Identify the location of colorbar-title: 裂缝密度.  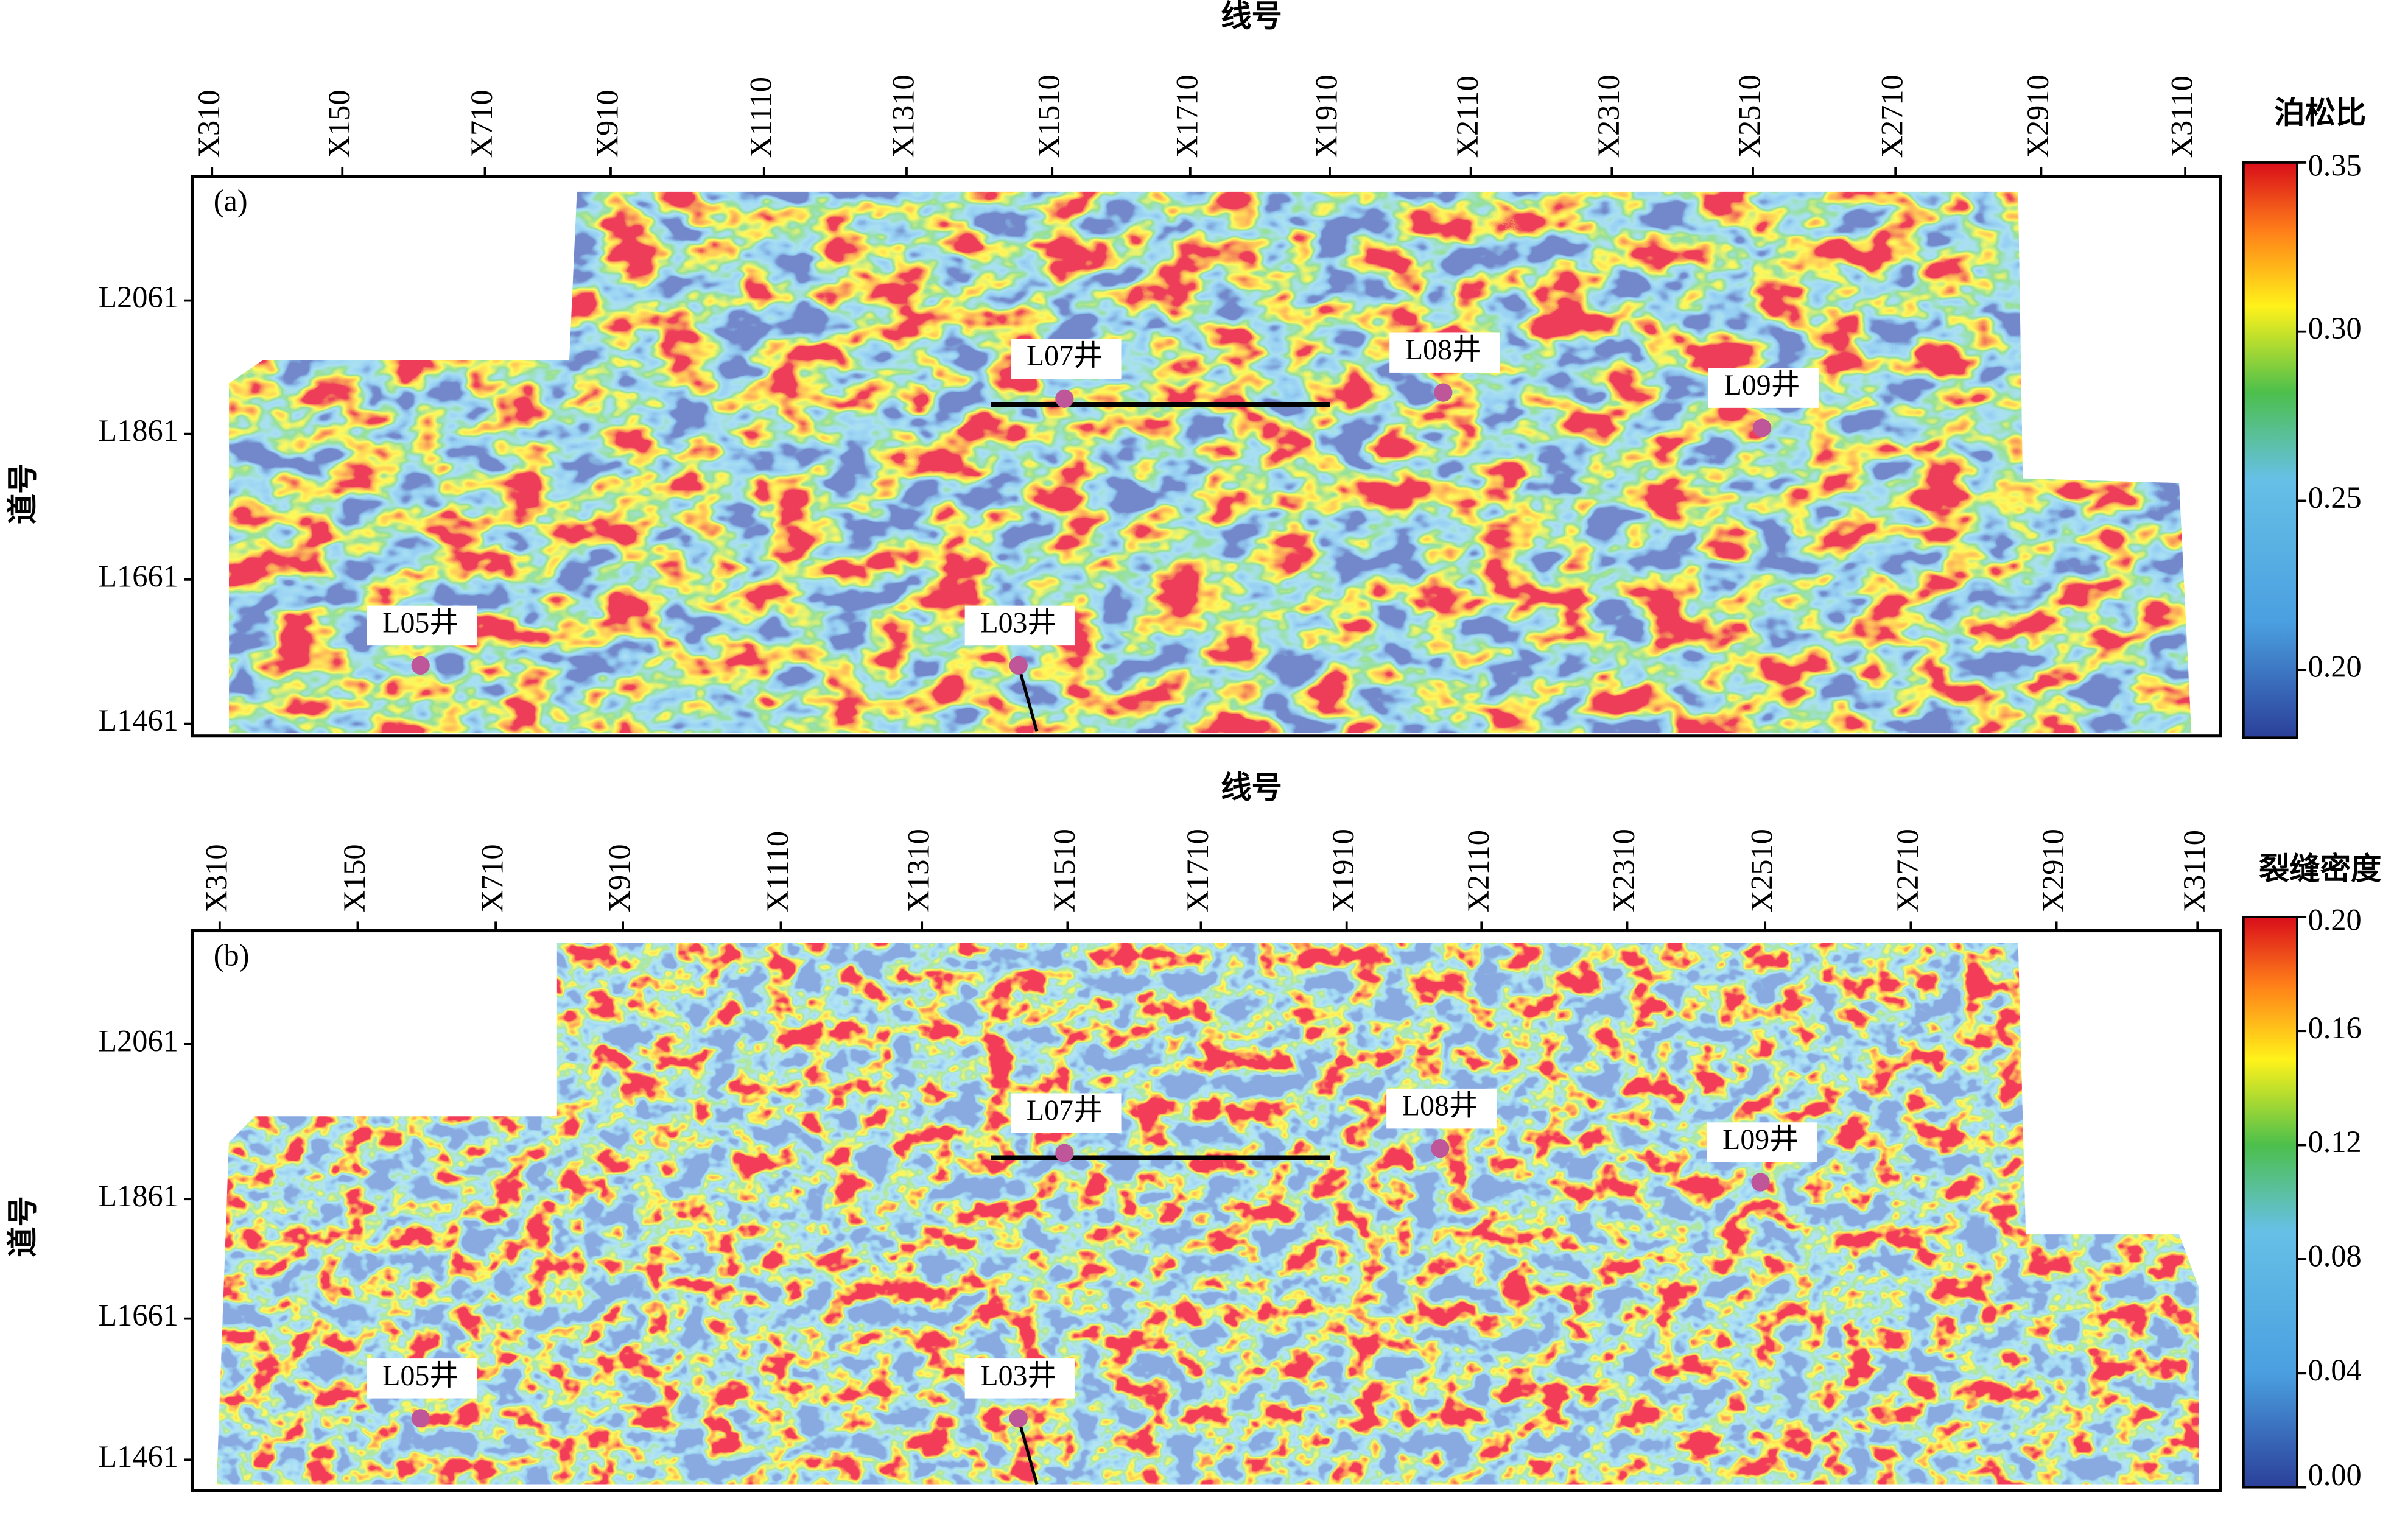
(2320, 869).